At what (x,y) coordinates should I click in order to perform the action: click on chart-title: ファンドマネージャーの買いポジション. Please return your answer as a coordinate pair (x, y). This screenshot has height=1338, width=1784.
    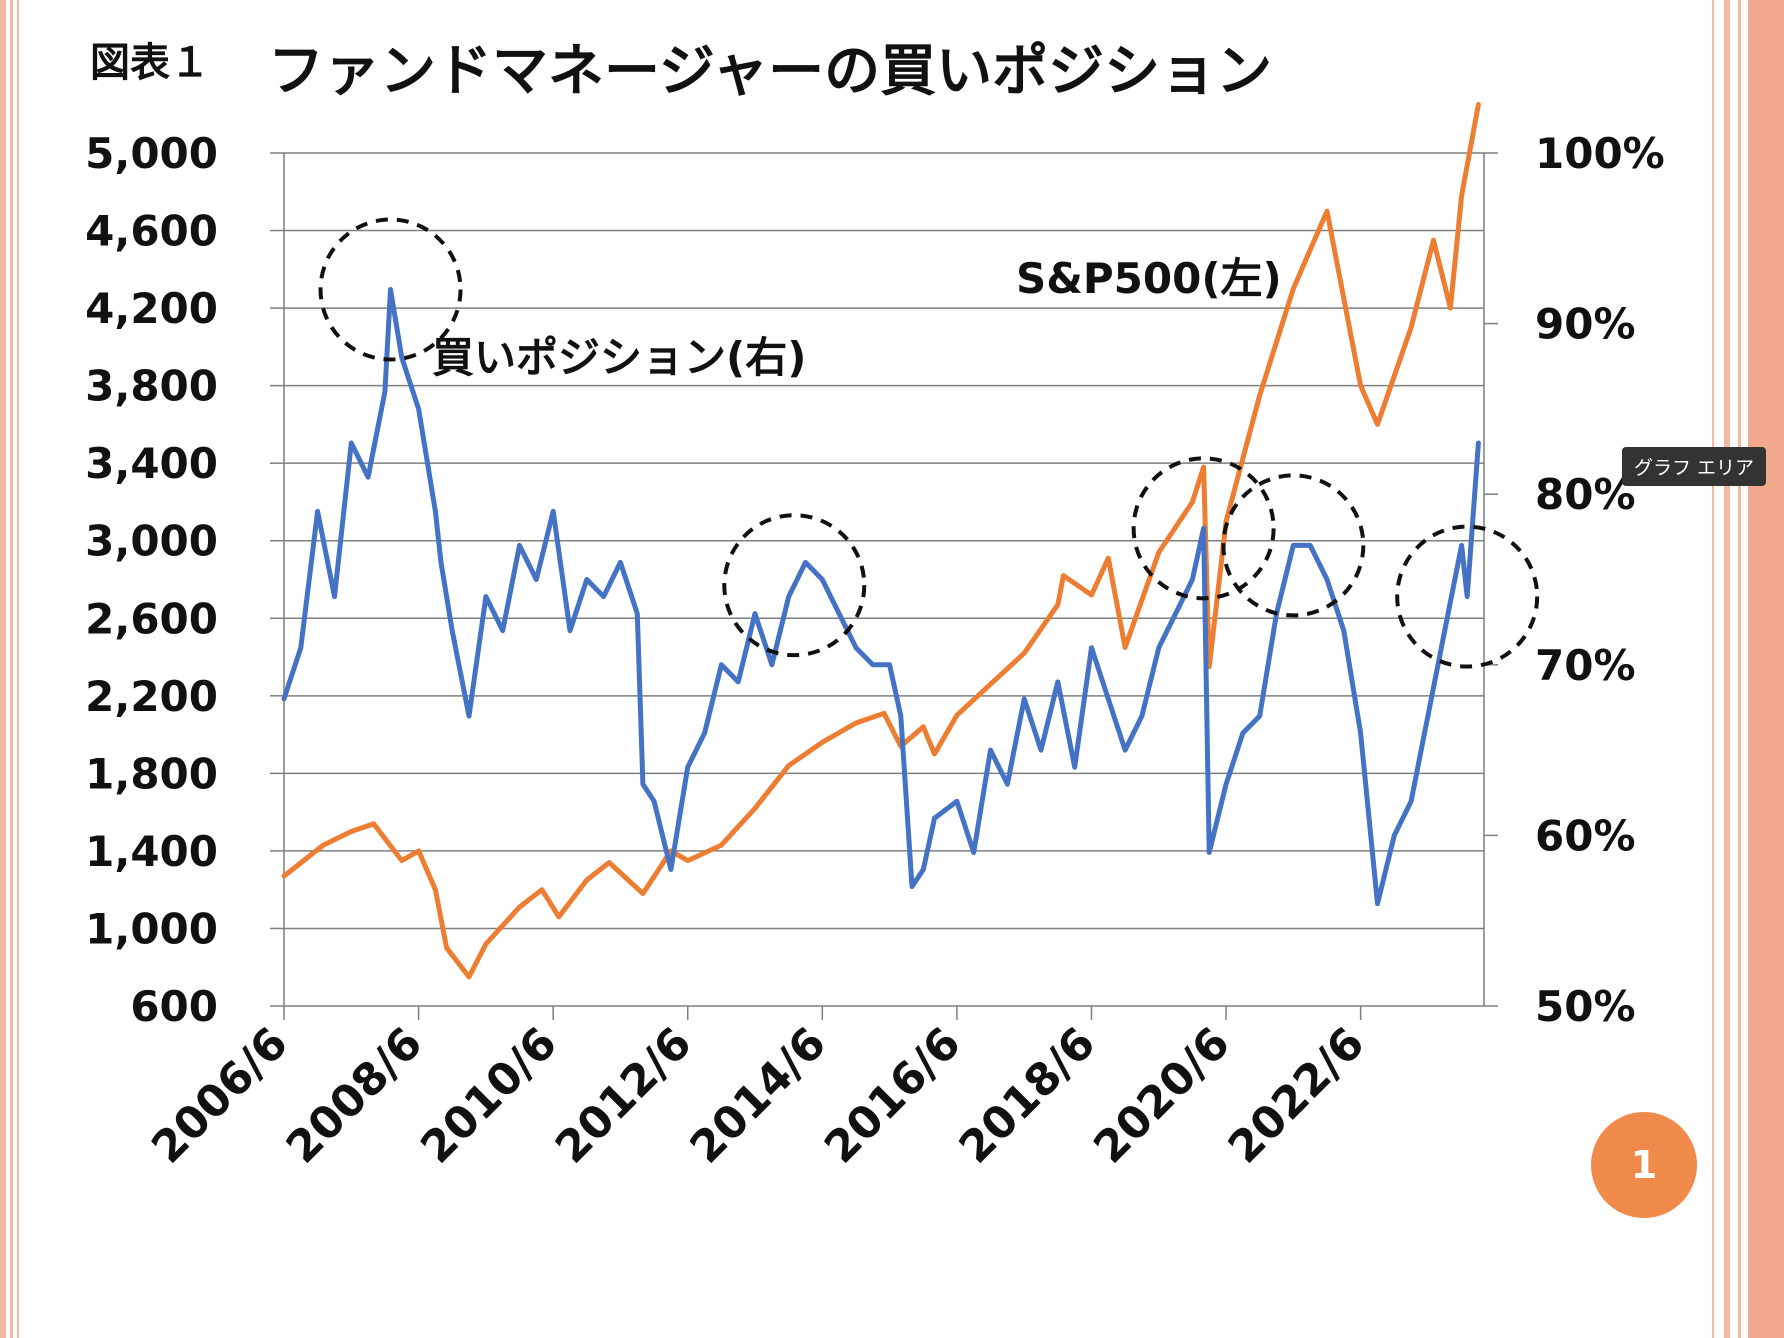
    Looking at the image, I should click on (770, 71).